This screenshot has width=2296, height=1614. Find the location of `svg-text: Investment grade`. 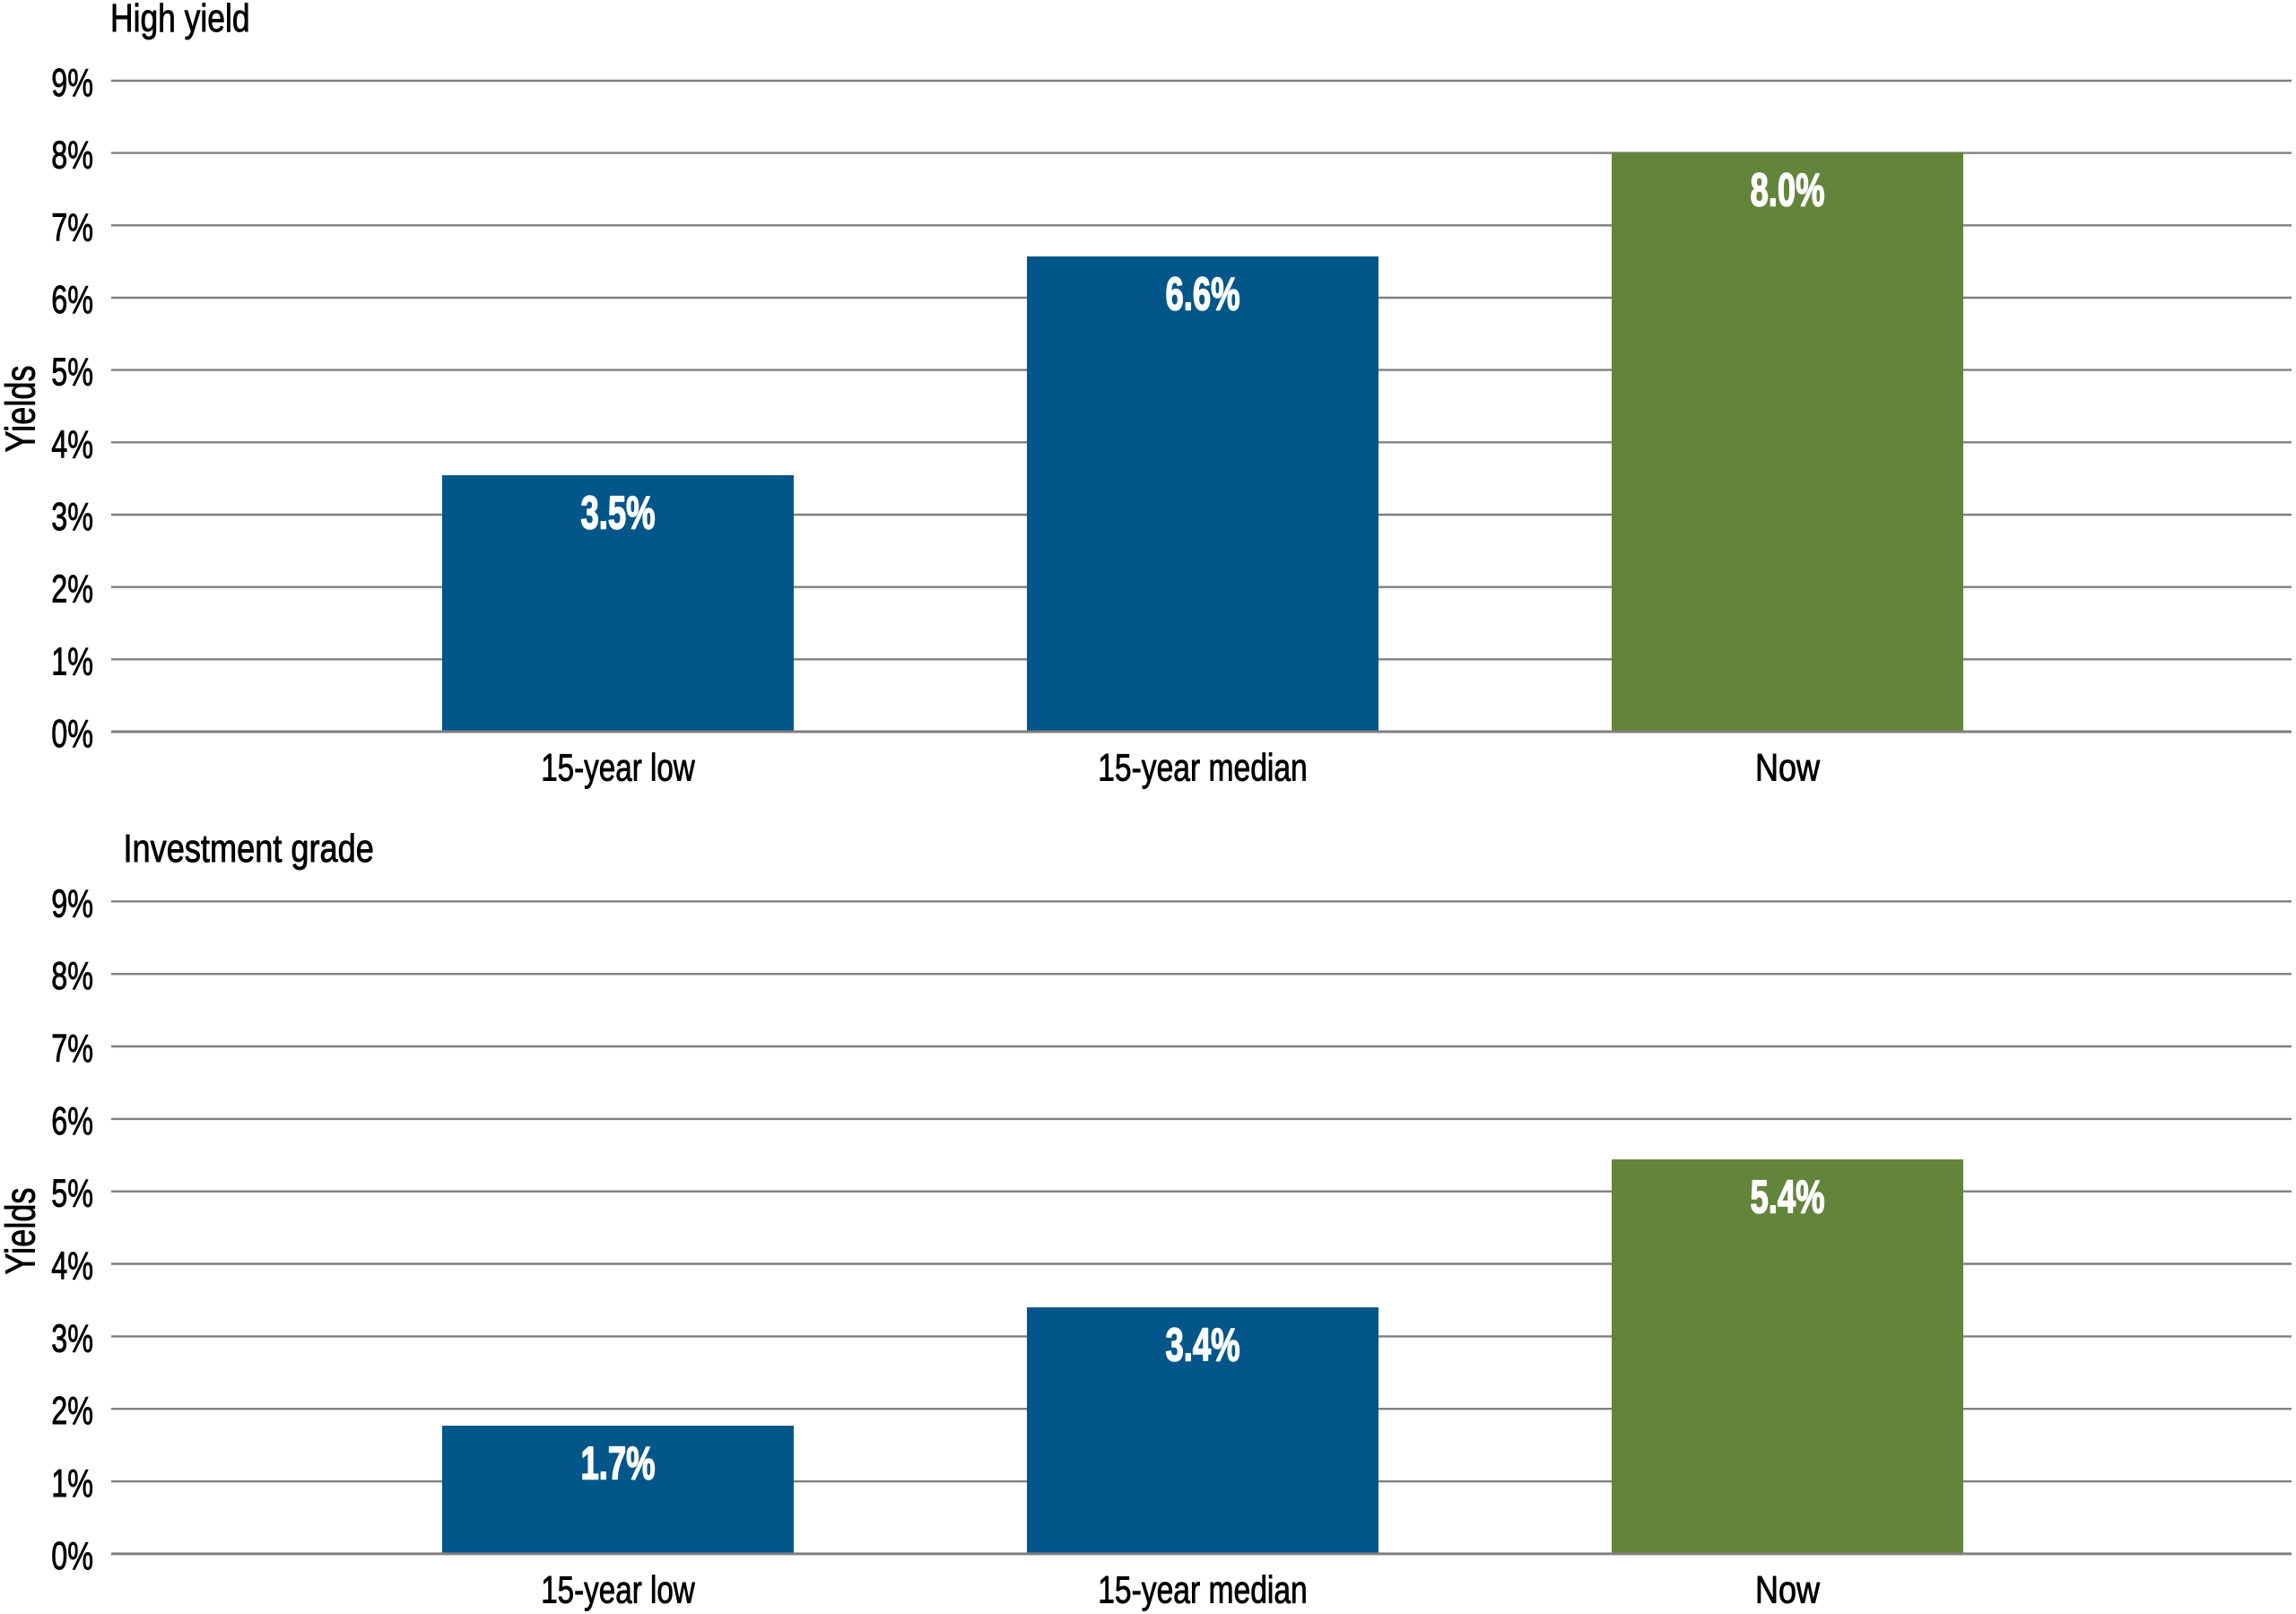

svg-text: Investment grade is located at coordinates (249, 849).